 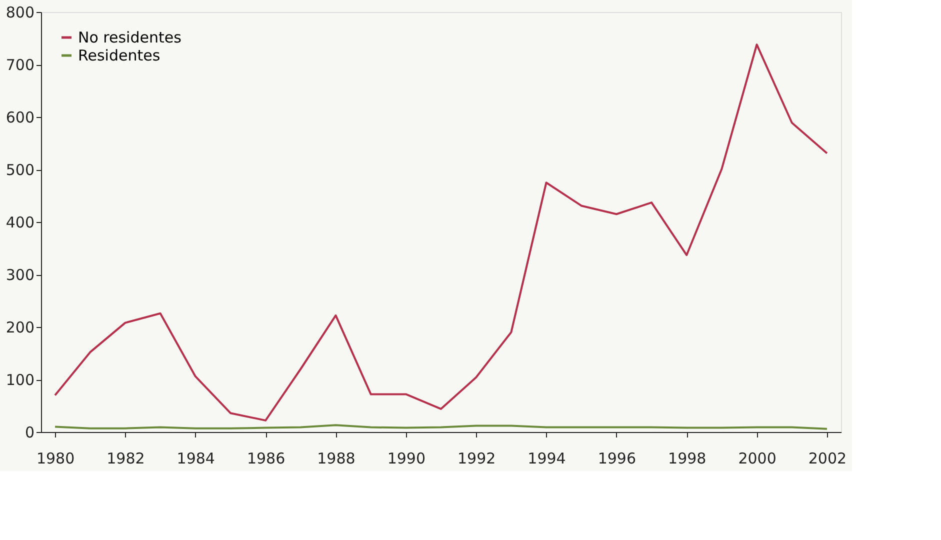 I want to click on x-tick-label: 1988, so click(x=336, y=459).